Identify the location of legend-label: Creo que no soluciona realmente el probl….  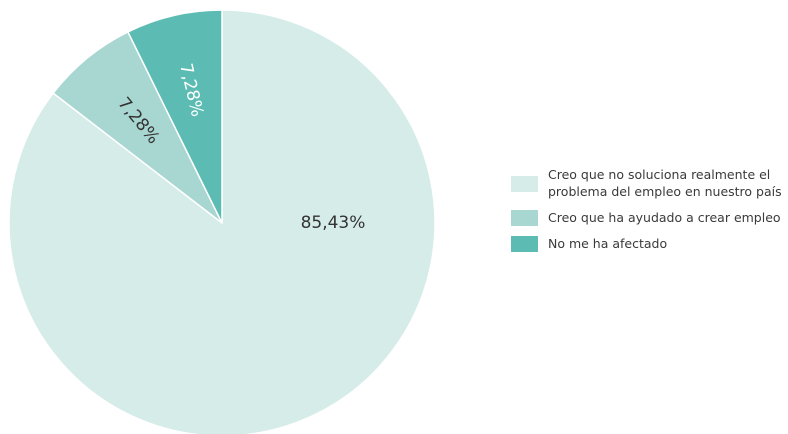
(665, 183).